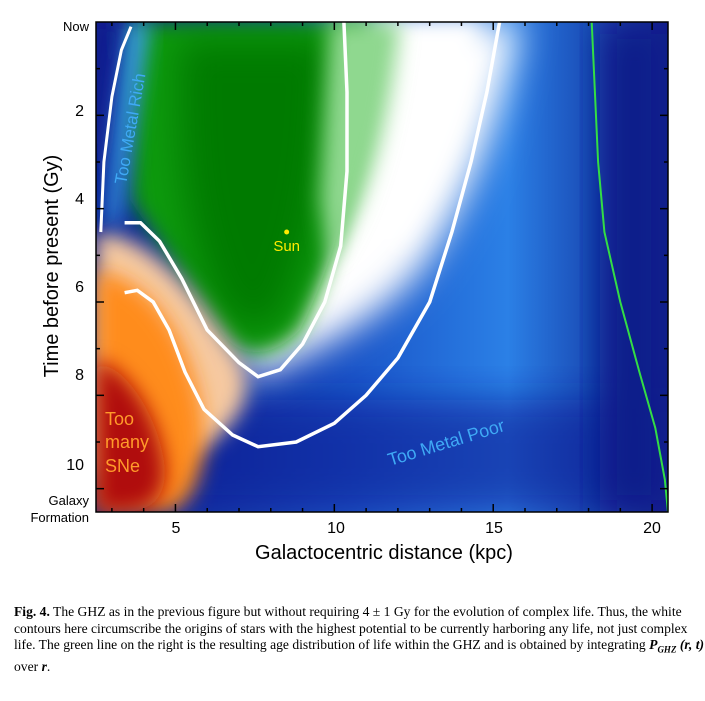 This screenshot has height=701, width=705. I want to click on too-many-sne-line3: SNe, so click(122, 466).